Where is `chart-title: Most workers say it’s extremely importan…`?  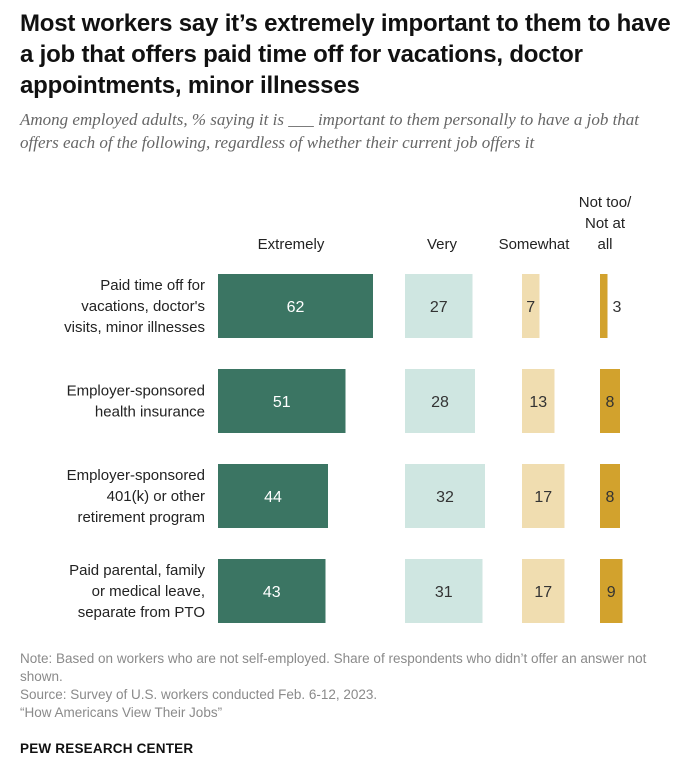 chart-title: Most workers say it’s extremely importan… is located at coordinates (345, 54).